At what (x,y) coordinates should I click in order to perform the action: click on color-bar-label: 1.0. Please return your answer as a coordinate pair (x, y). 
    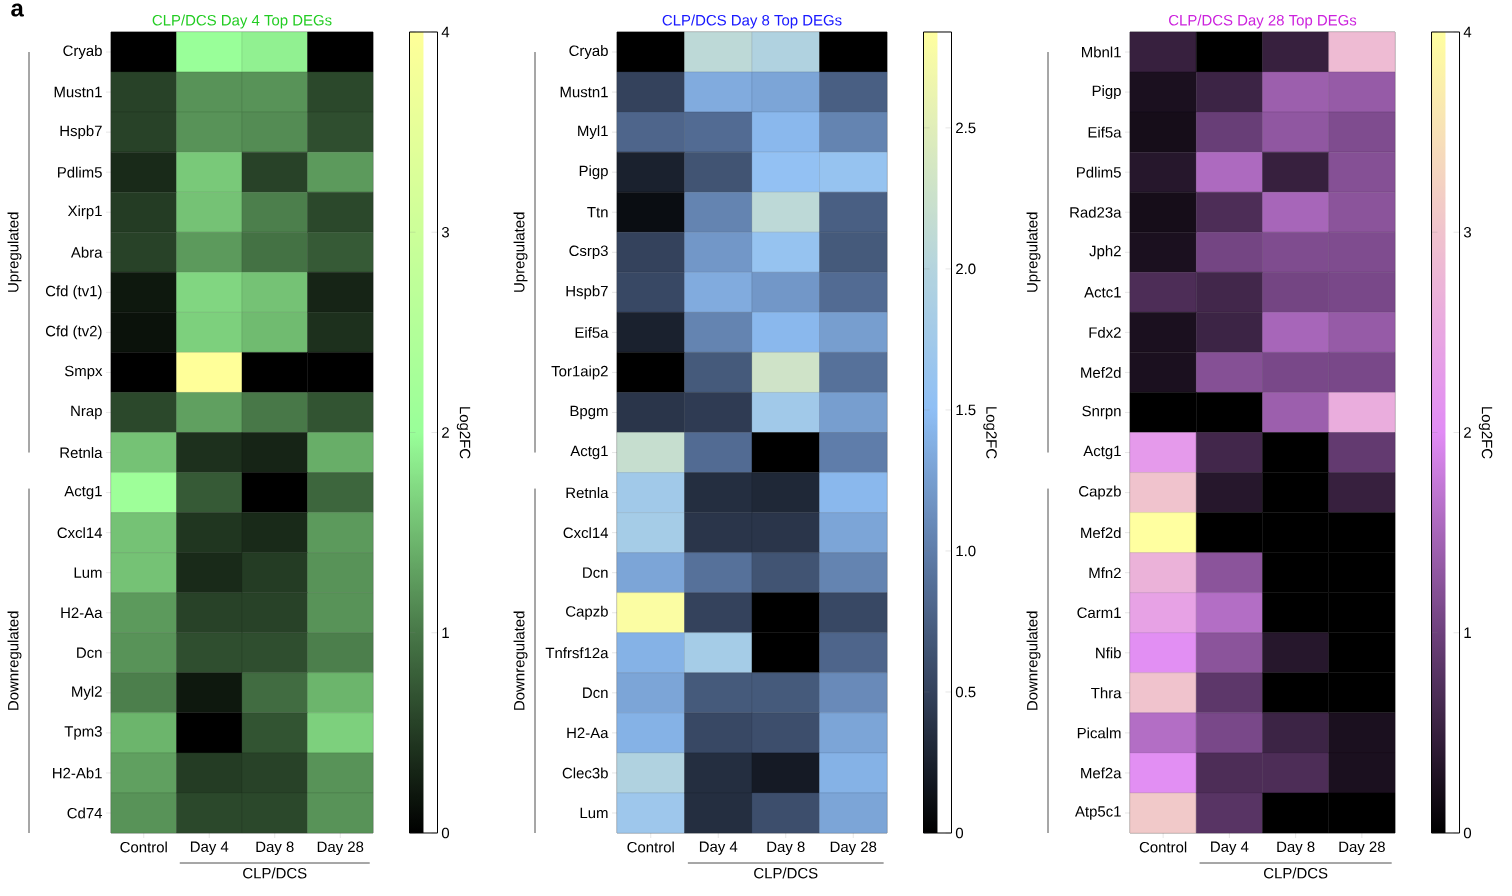
    Looking at the image, I should click on (966, 551).